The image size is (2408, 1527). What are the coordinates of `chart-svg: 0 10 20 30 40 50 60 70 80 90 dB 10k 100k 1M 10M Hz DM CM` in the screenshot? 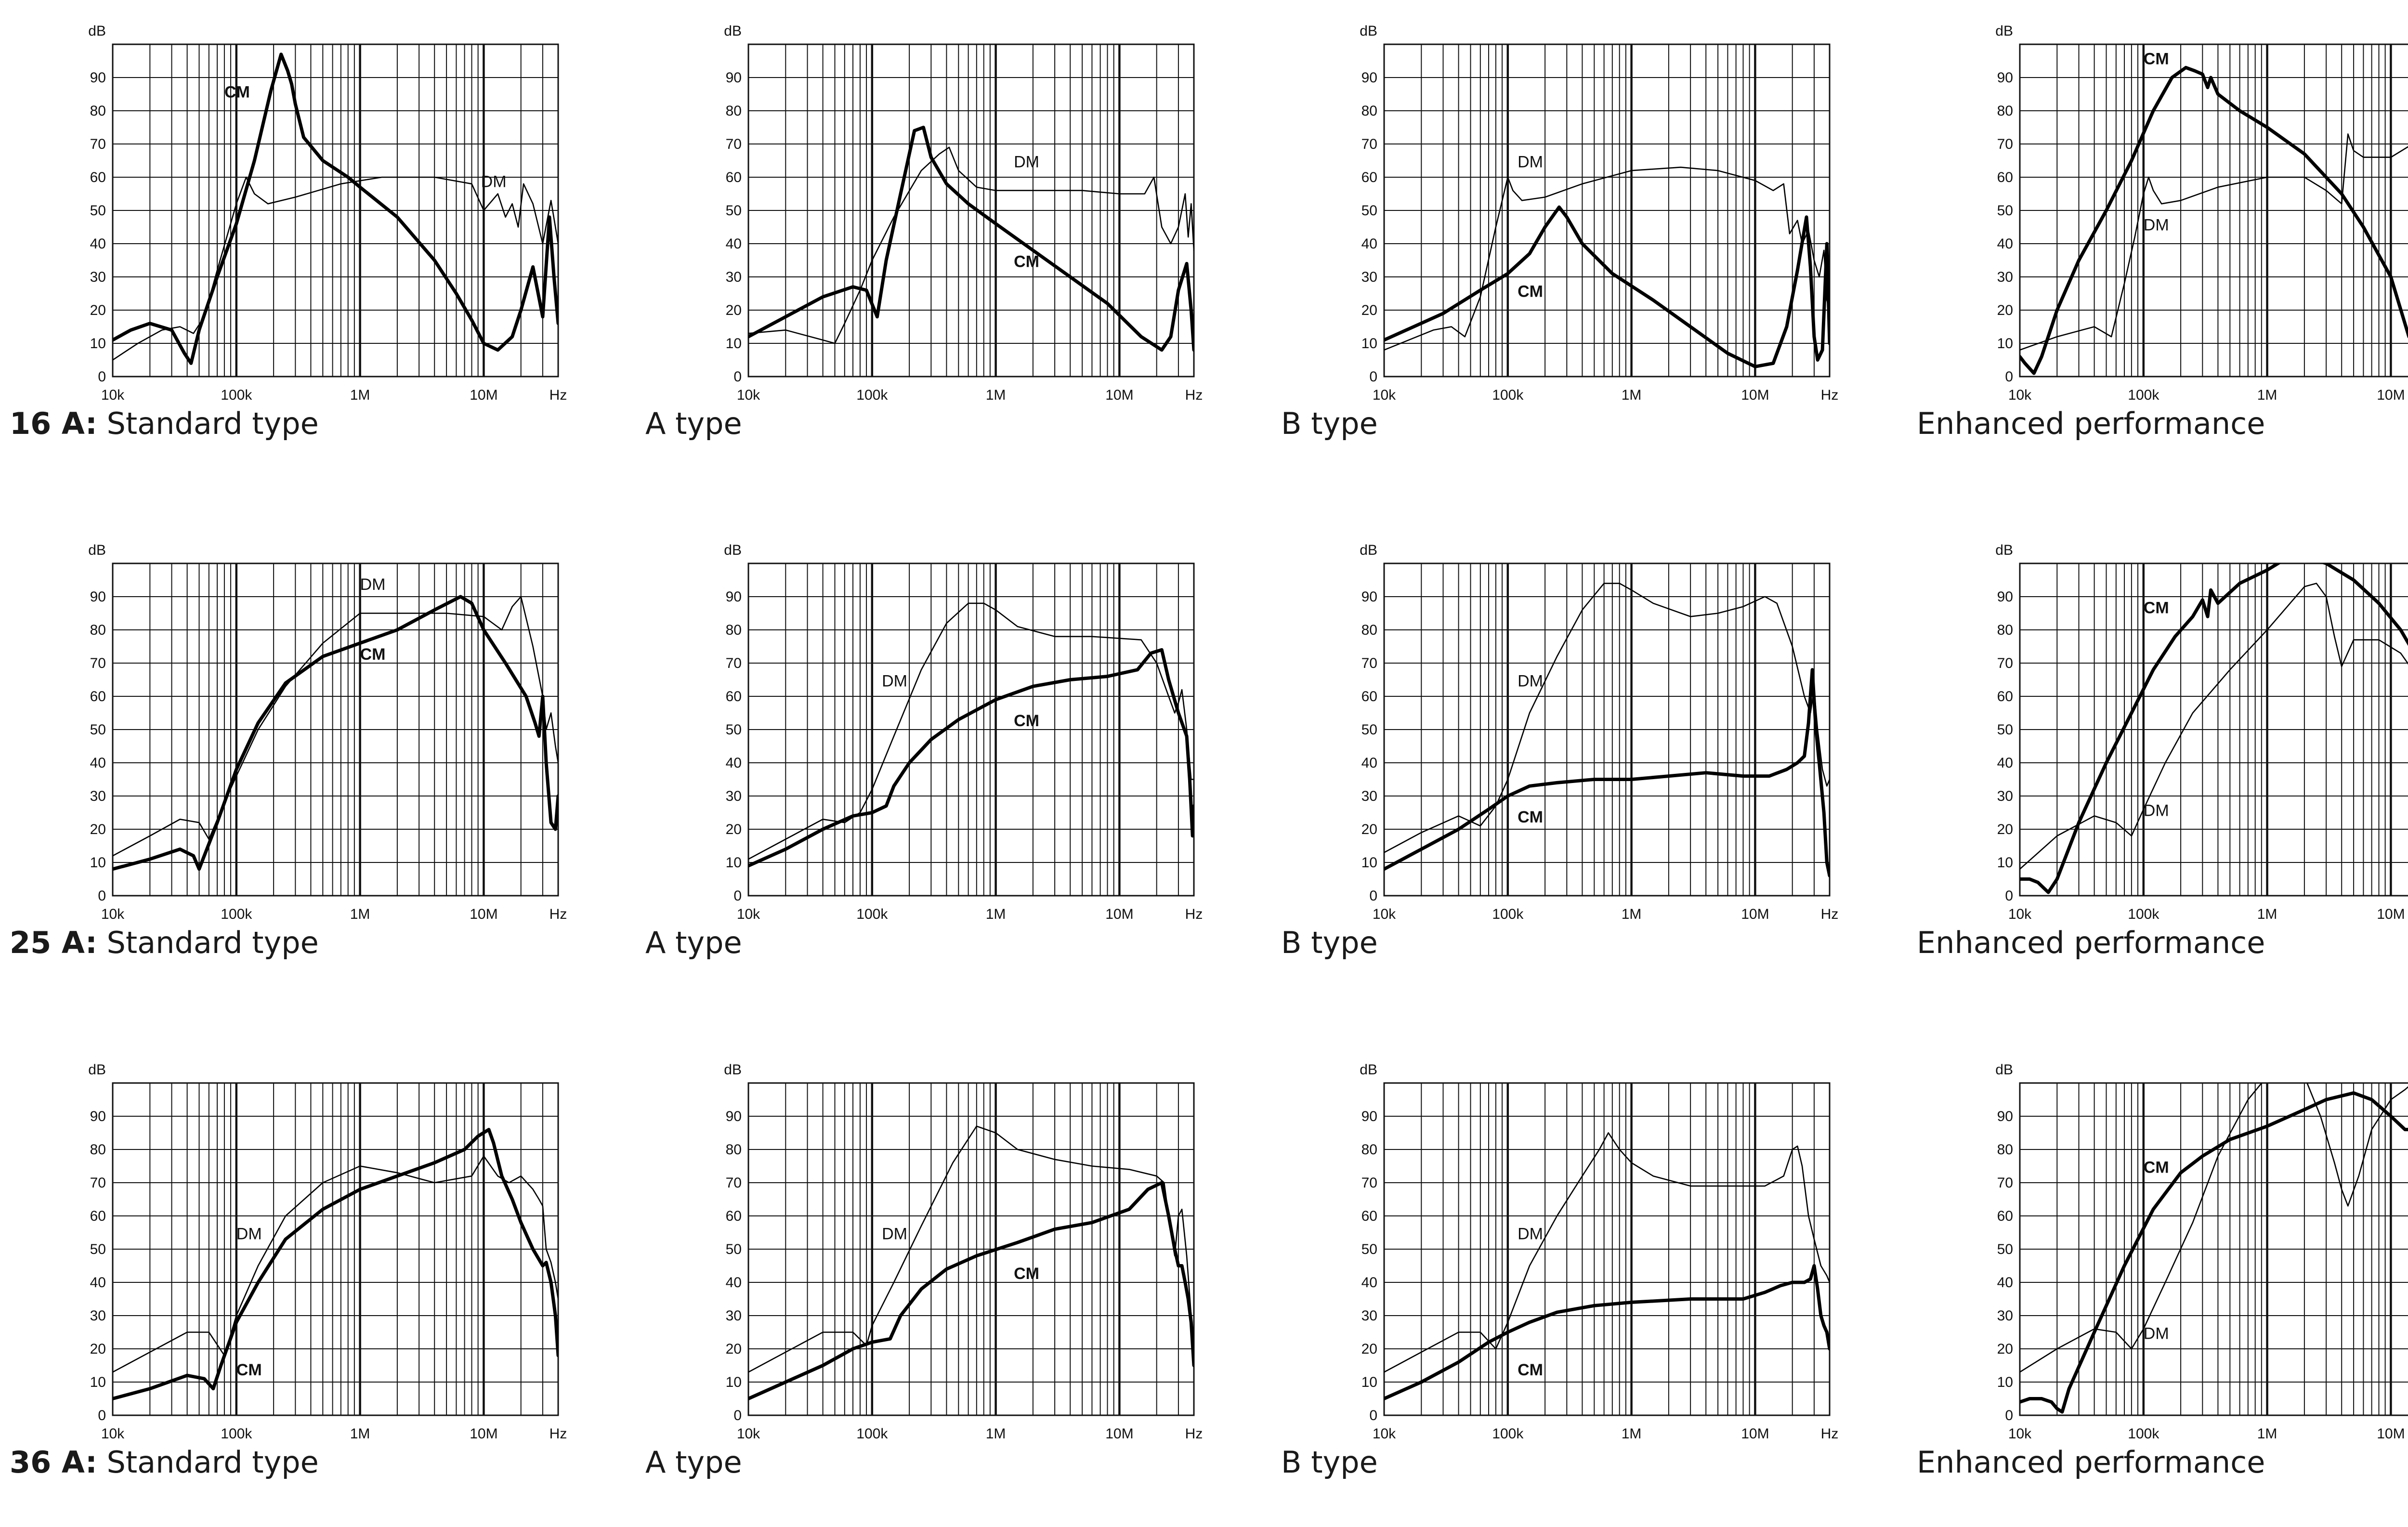 It's located at (1599, 213).